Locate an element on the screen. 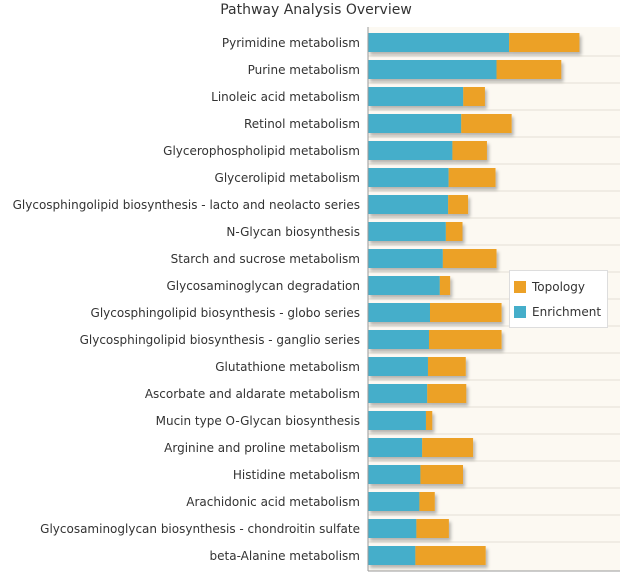 Image resolution: width=632 pixels, height=580 pixels. legend-item-topology: Topology is located at coordinates (549, 287).